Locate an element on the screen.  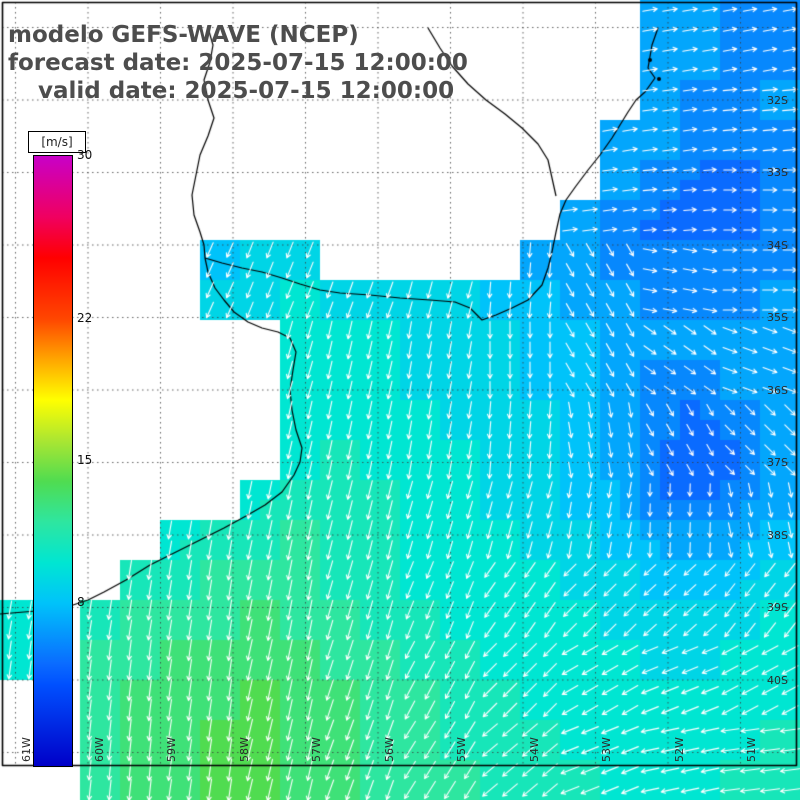
lon-label: 51W is located at coordinates (751, 749).